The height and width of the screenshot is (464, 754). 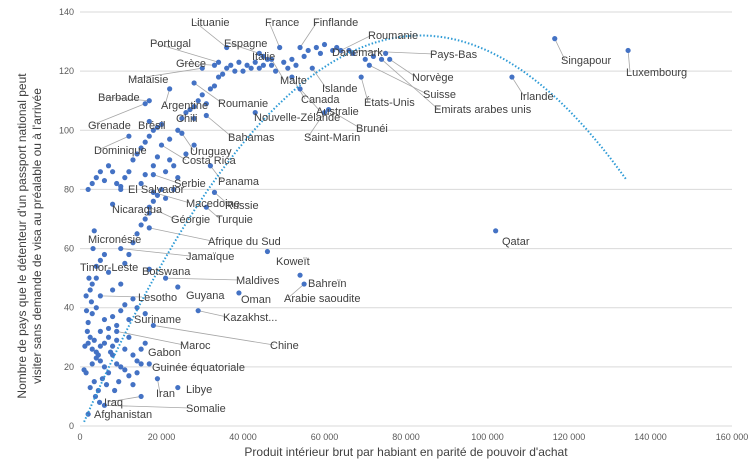 I want to click on y-tick-label: 40, so click(x=69, y=308).